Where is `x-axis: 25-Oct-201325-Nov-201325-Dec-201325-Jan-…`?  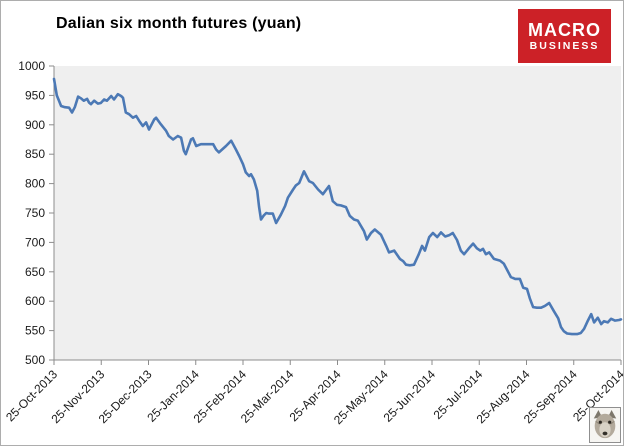 x-axis: 25-Oct-201325-Nov-201325-Dec-201325-Jan-… is located at coordinates (313, 393).